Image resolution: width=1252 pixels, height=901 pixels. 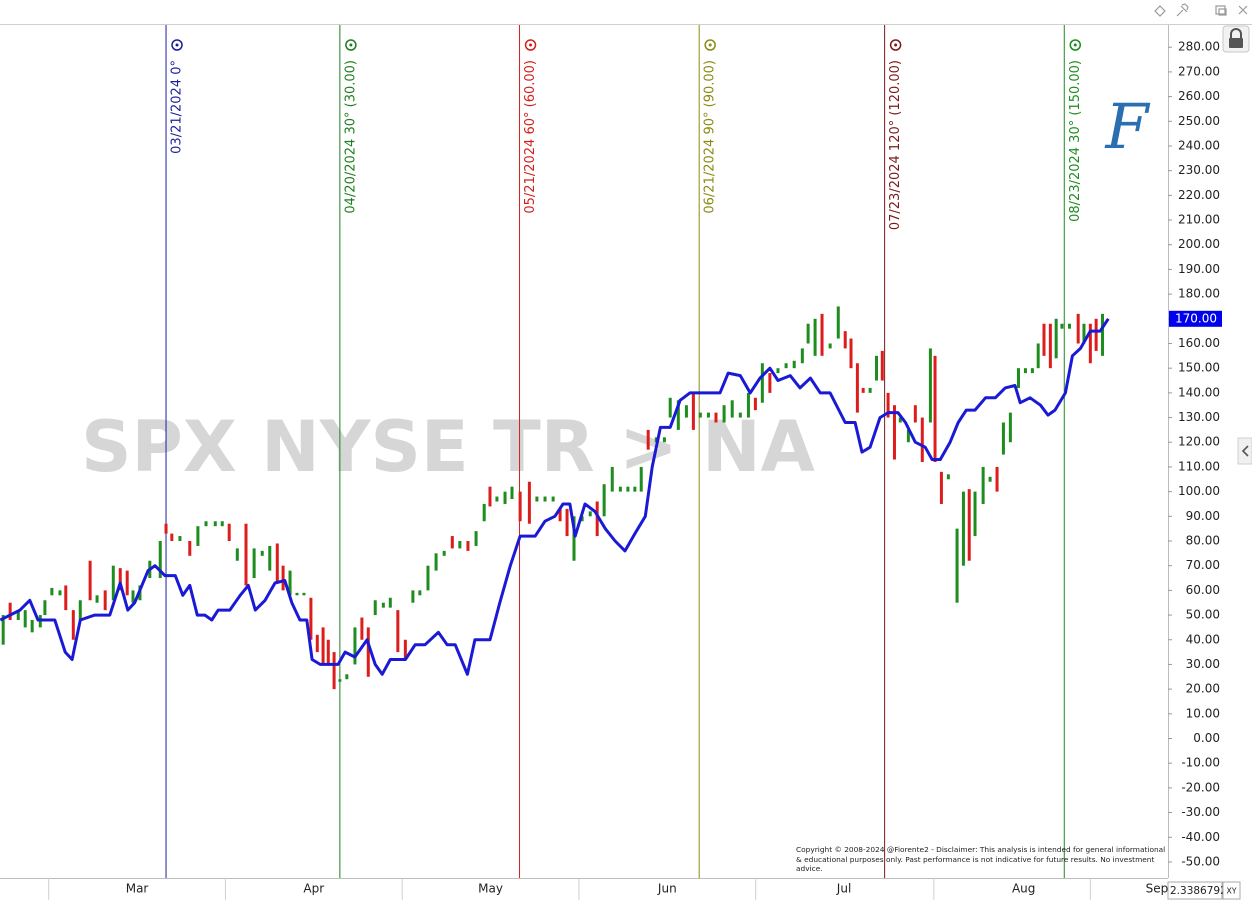 What do you see at coordinates (1203, 664) in the screenshot?
I see `y-tick-label: 30.00` at bounding box center [1203, 664].